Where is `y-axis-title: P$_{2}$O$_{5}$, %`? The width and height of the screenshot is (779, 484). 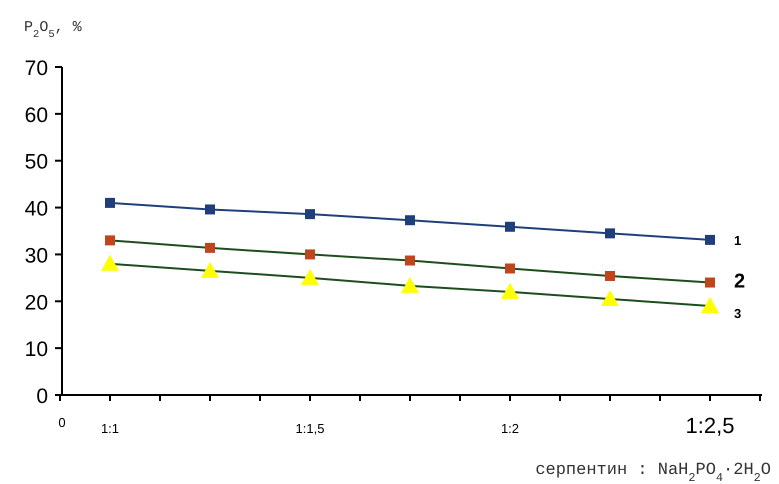 y-axis-title: P$_{2}$O$_{5}$, % is located at coordinates (53, 30).